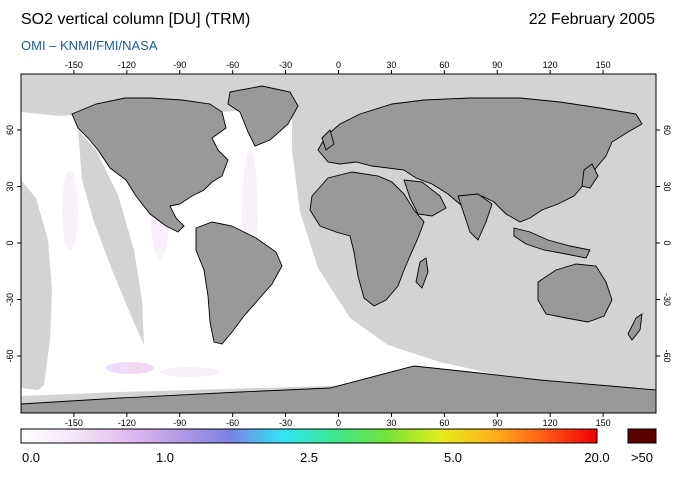  Describe the element at coordinates (10, 130) in the screenshot. I see `lat-label-left: 60` at that location.